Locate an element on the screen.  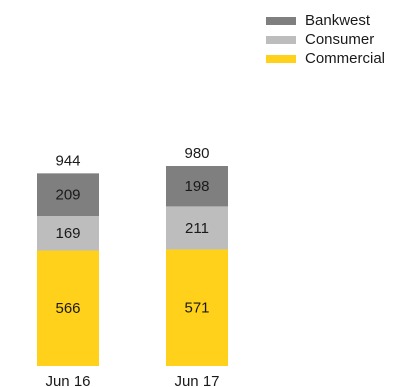
data-label-commercial-jun-16: 566 is located at coordinates (67, 308).